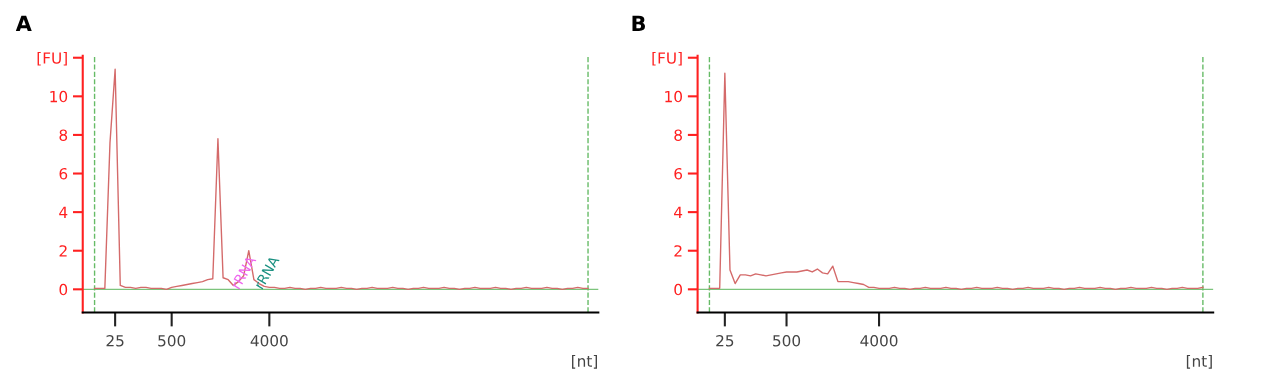 This screenshot has height=372, width=1273. Describe the element at coordinates (638, 23) in the screenshot. I see `chart-title: B` at that location.